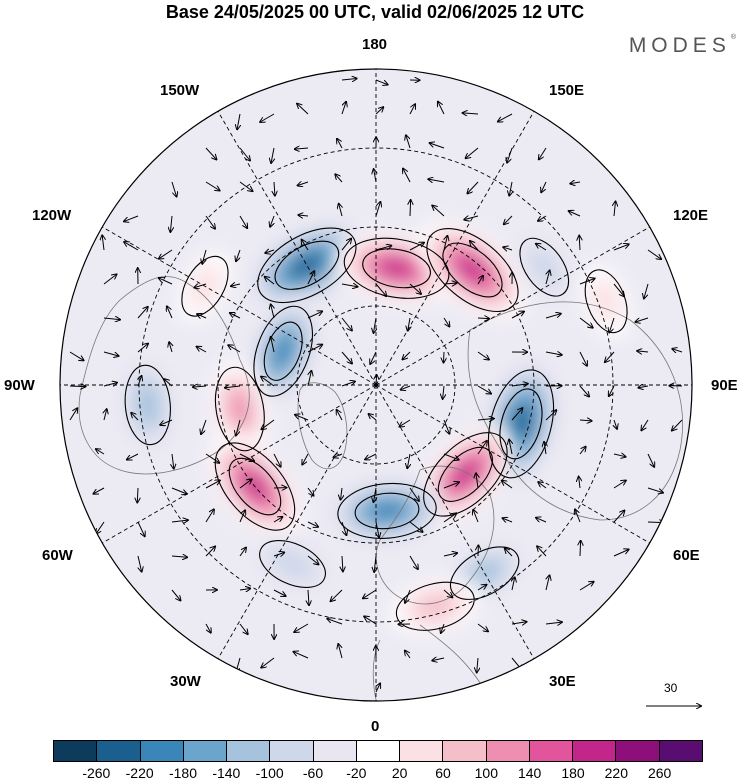  I want to click on anomaly-level, so click(606, 301).